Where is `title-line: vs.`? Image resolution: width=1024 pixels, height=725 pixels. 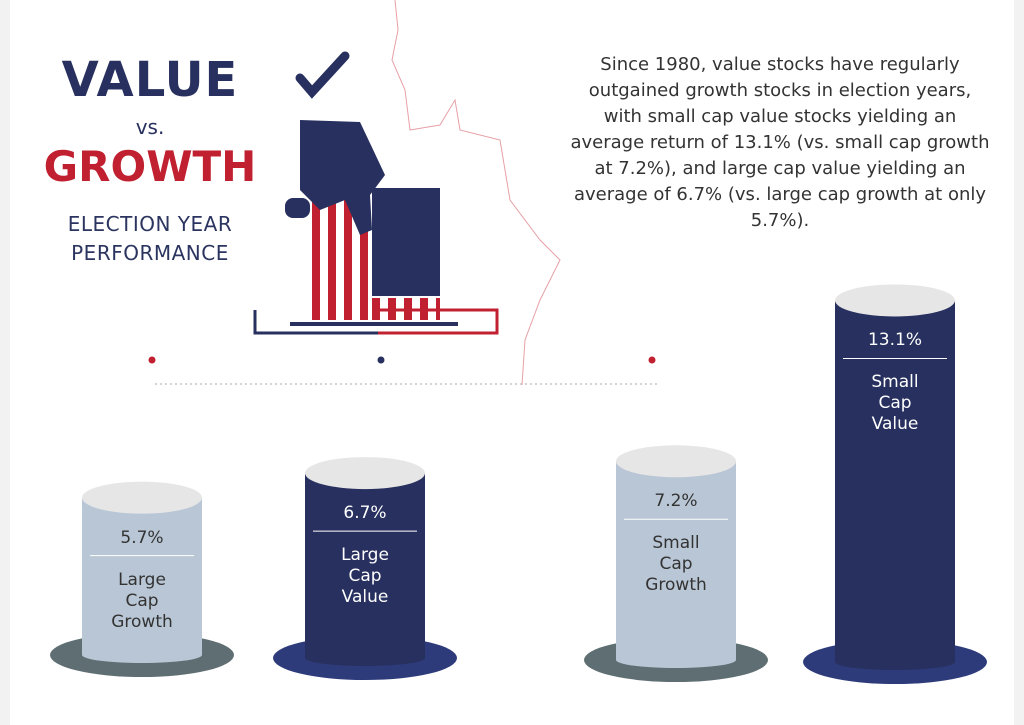 title-line: vs. is located at coordinates (150, 127).